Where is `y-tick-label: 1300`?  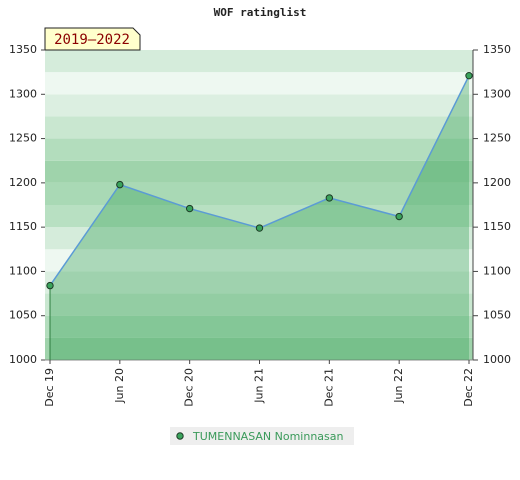
y-tick-label: 1300 is located at coordinates (23, 93).